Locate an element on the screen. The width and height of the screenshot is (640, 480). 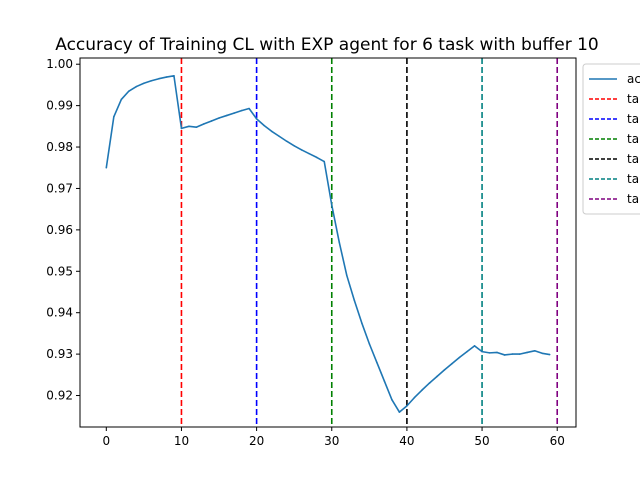
y-tick-label: 0.96 is located at coordinates (59, 230).